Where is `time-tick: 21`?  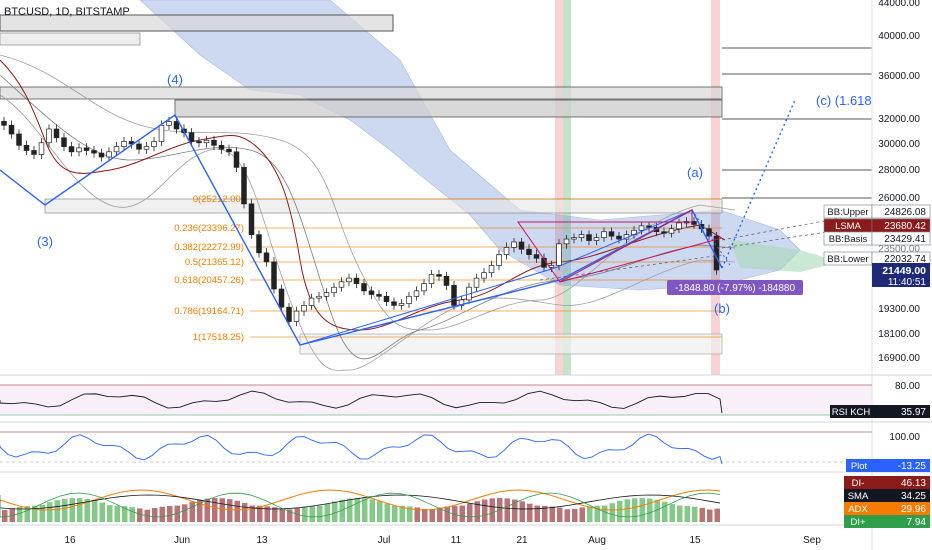 time-tick: 21 is located at coordinates (522, 540).